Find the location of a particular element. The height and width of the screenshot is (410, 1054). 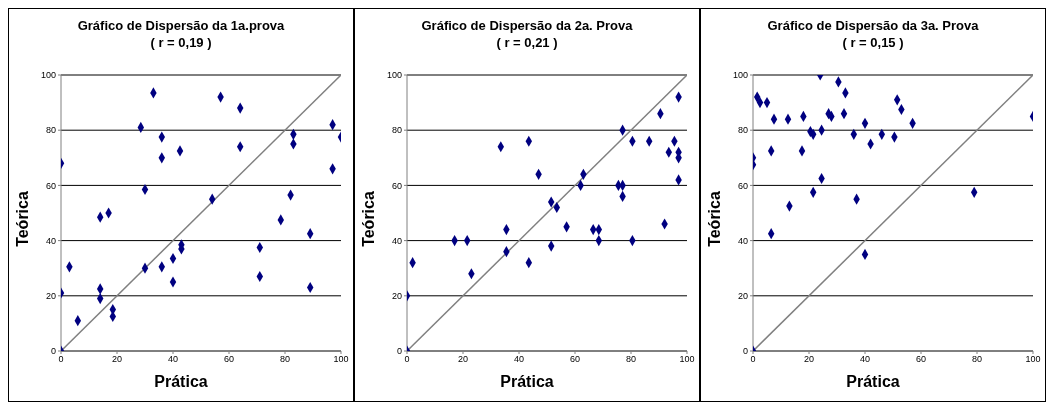

chart-title: Gráfico de Dispersão da 1a.prova is located at coordinates (181, 25).